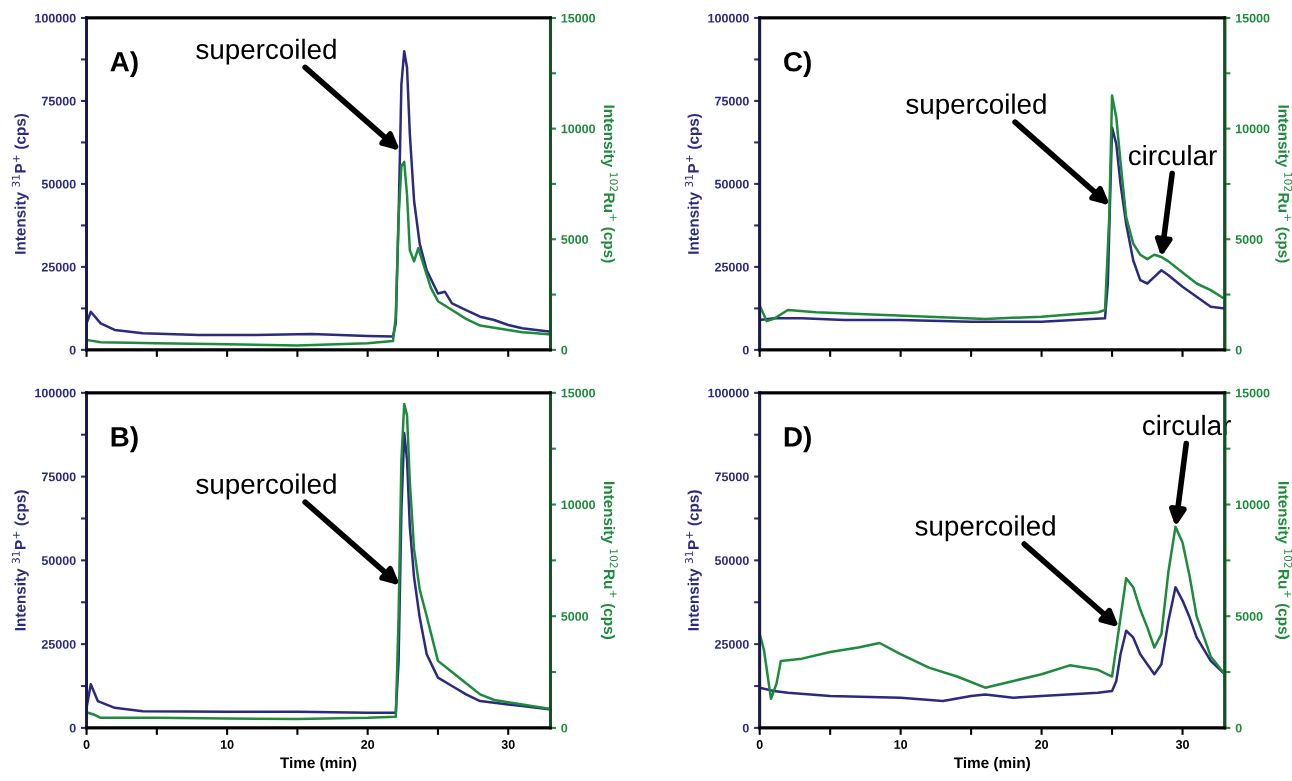 The height and width of the screenshot is (781, 1292). I want to click on annotation: C), so click(797, 64).